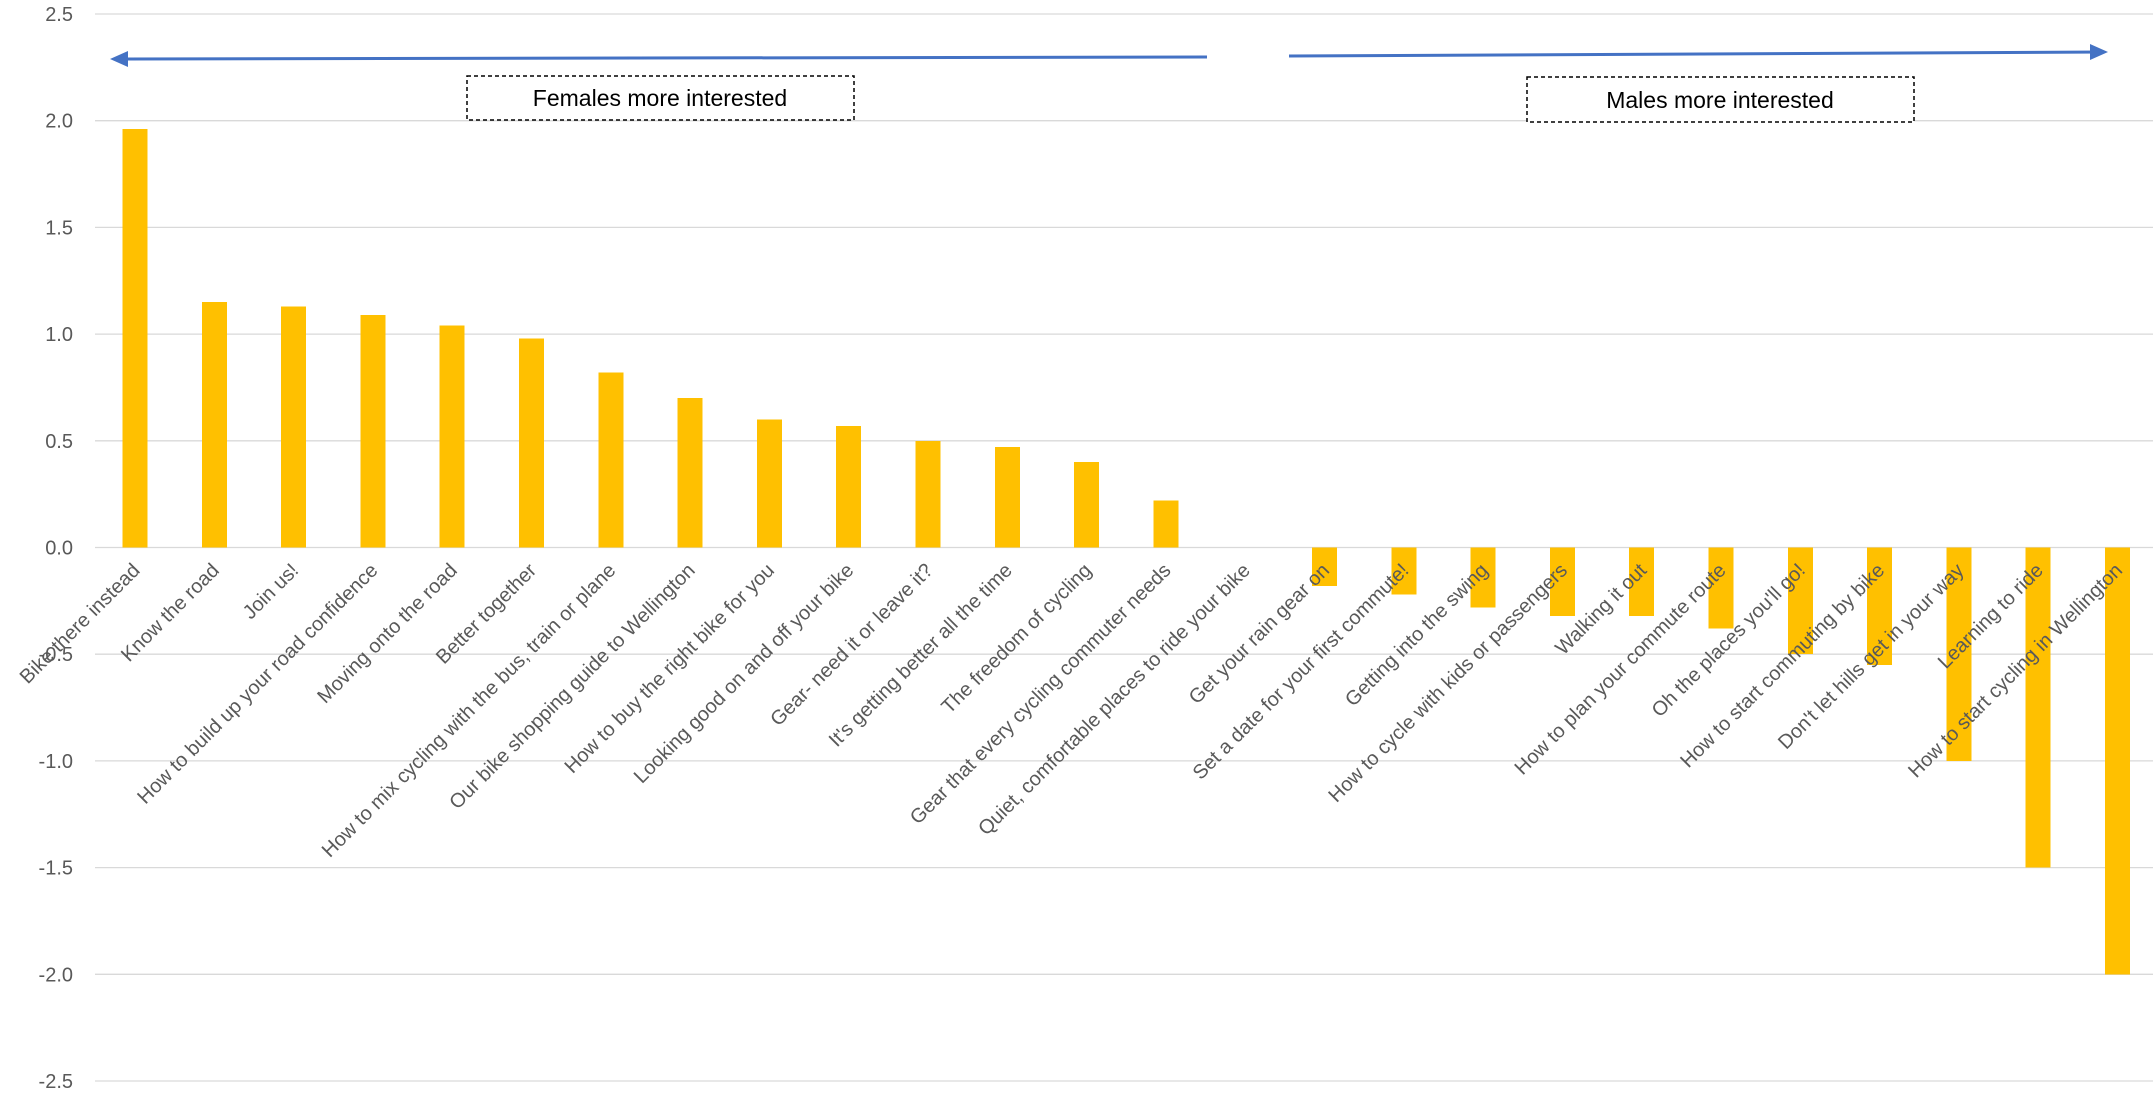 This screenshot has width=2153, height=1101. I want to click on y-tick-label: -0.5, so click(56, 655).